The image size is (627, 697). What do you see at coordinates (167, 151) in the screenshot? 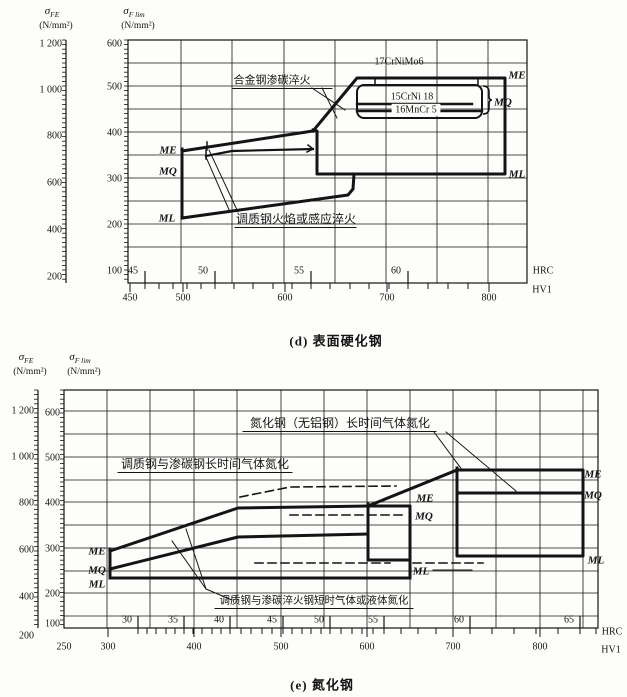
I see `label-me-left-d: ME` at bounding box center [167, 151].